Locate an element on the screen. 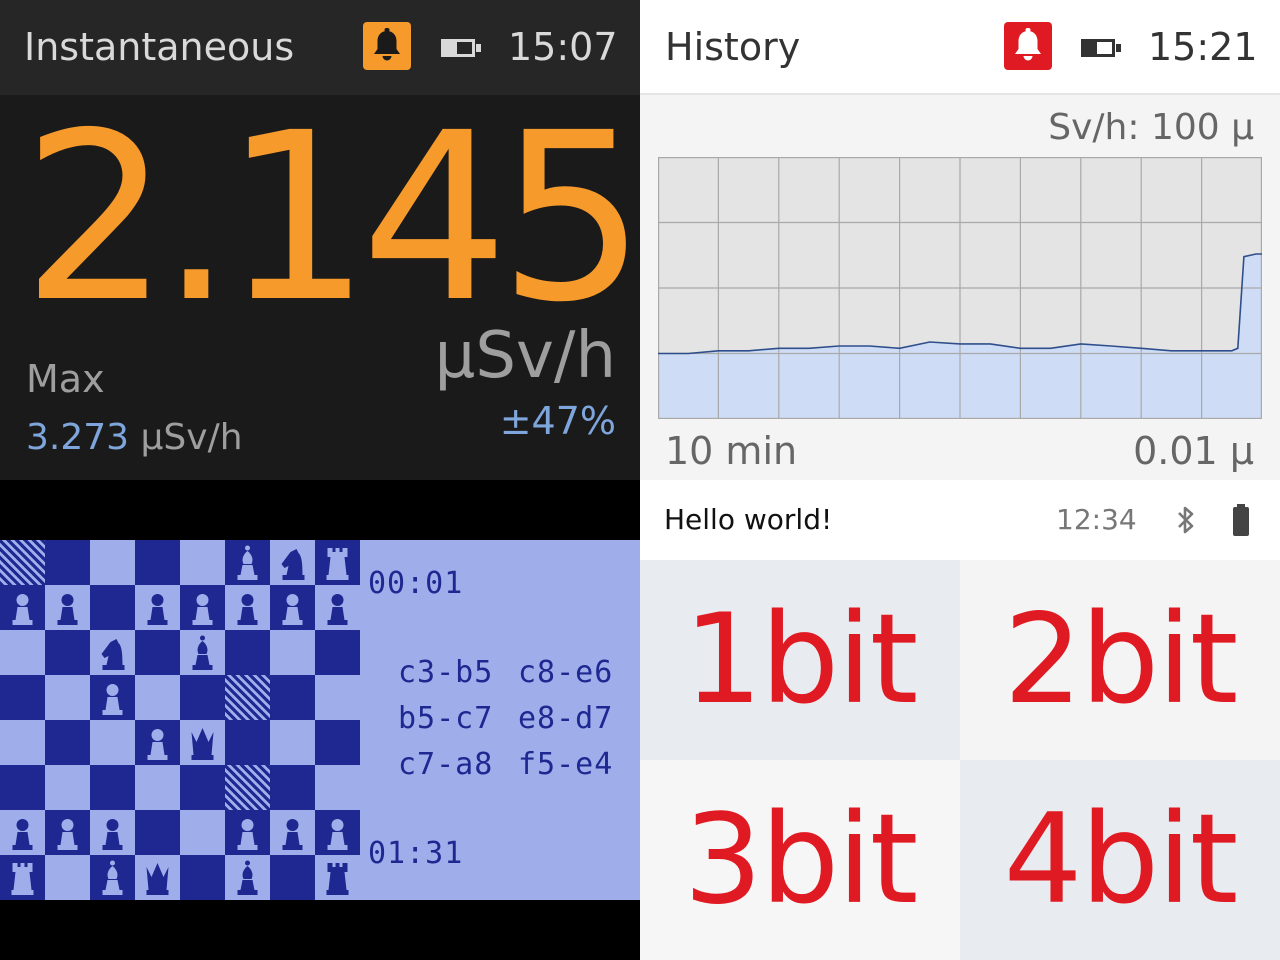 This screenshot has width=1280, height=960. bit-cell-2: 2bit is located at coordinates (1120, 660).